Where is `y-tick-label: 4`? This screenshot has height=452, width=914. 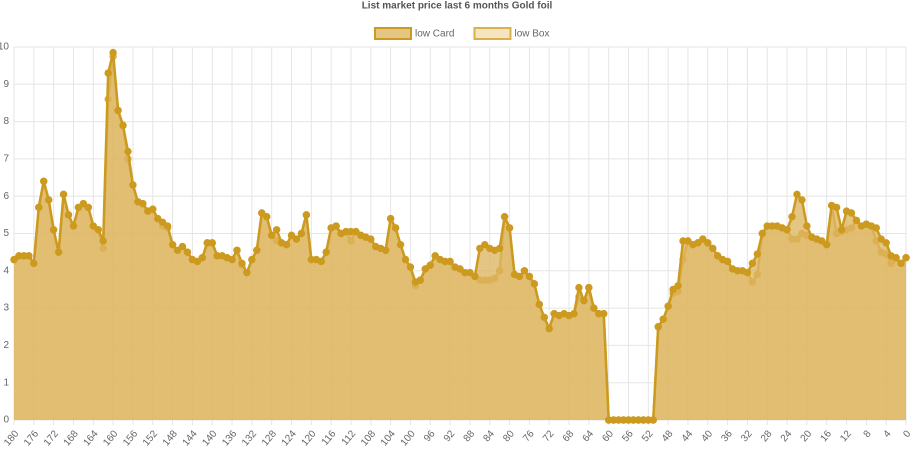
y-tick-label: 4 is located at coordinates (6, 270).